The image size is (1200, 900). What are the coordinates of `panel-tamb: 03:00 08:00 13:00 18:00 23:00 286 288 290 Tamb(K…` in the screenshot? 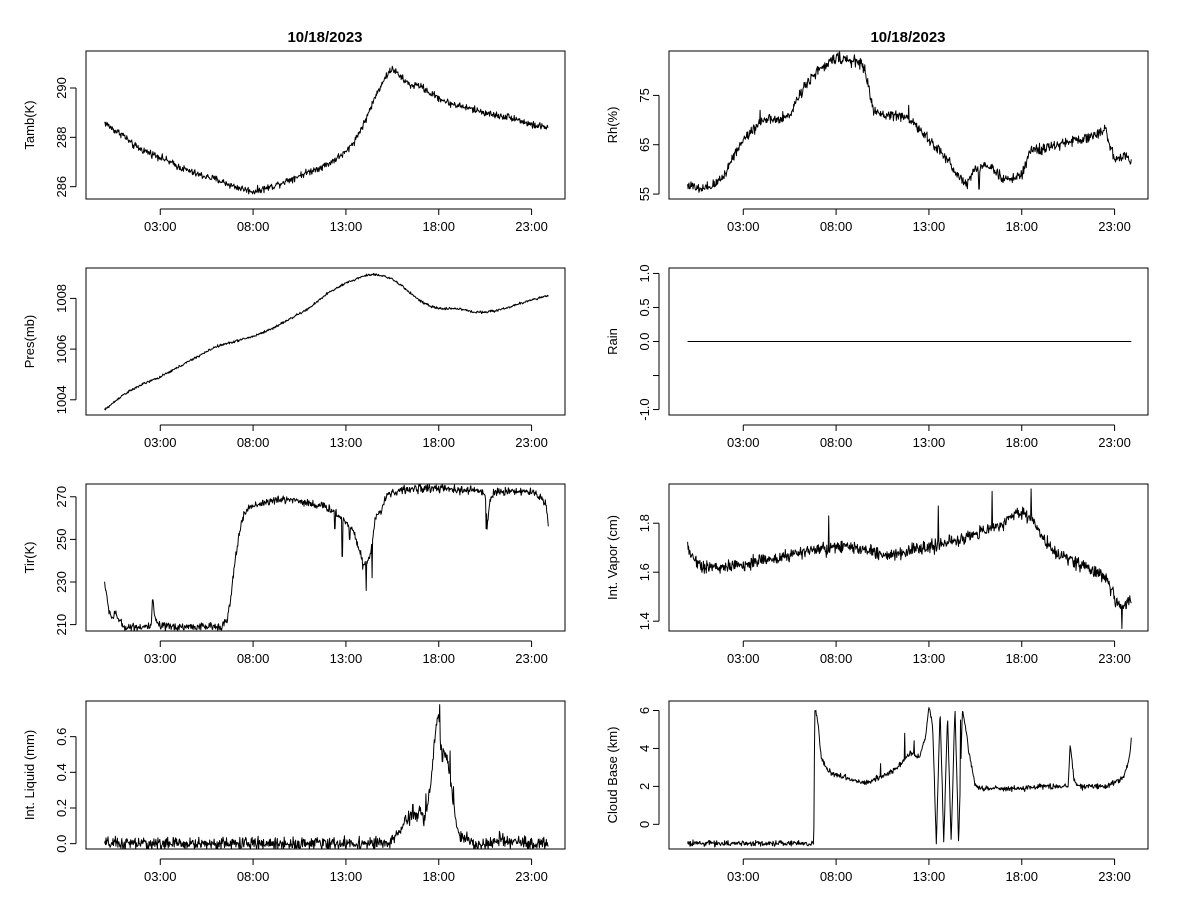 It's located at (294, 142).